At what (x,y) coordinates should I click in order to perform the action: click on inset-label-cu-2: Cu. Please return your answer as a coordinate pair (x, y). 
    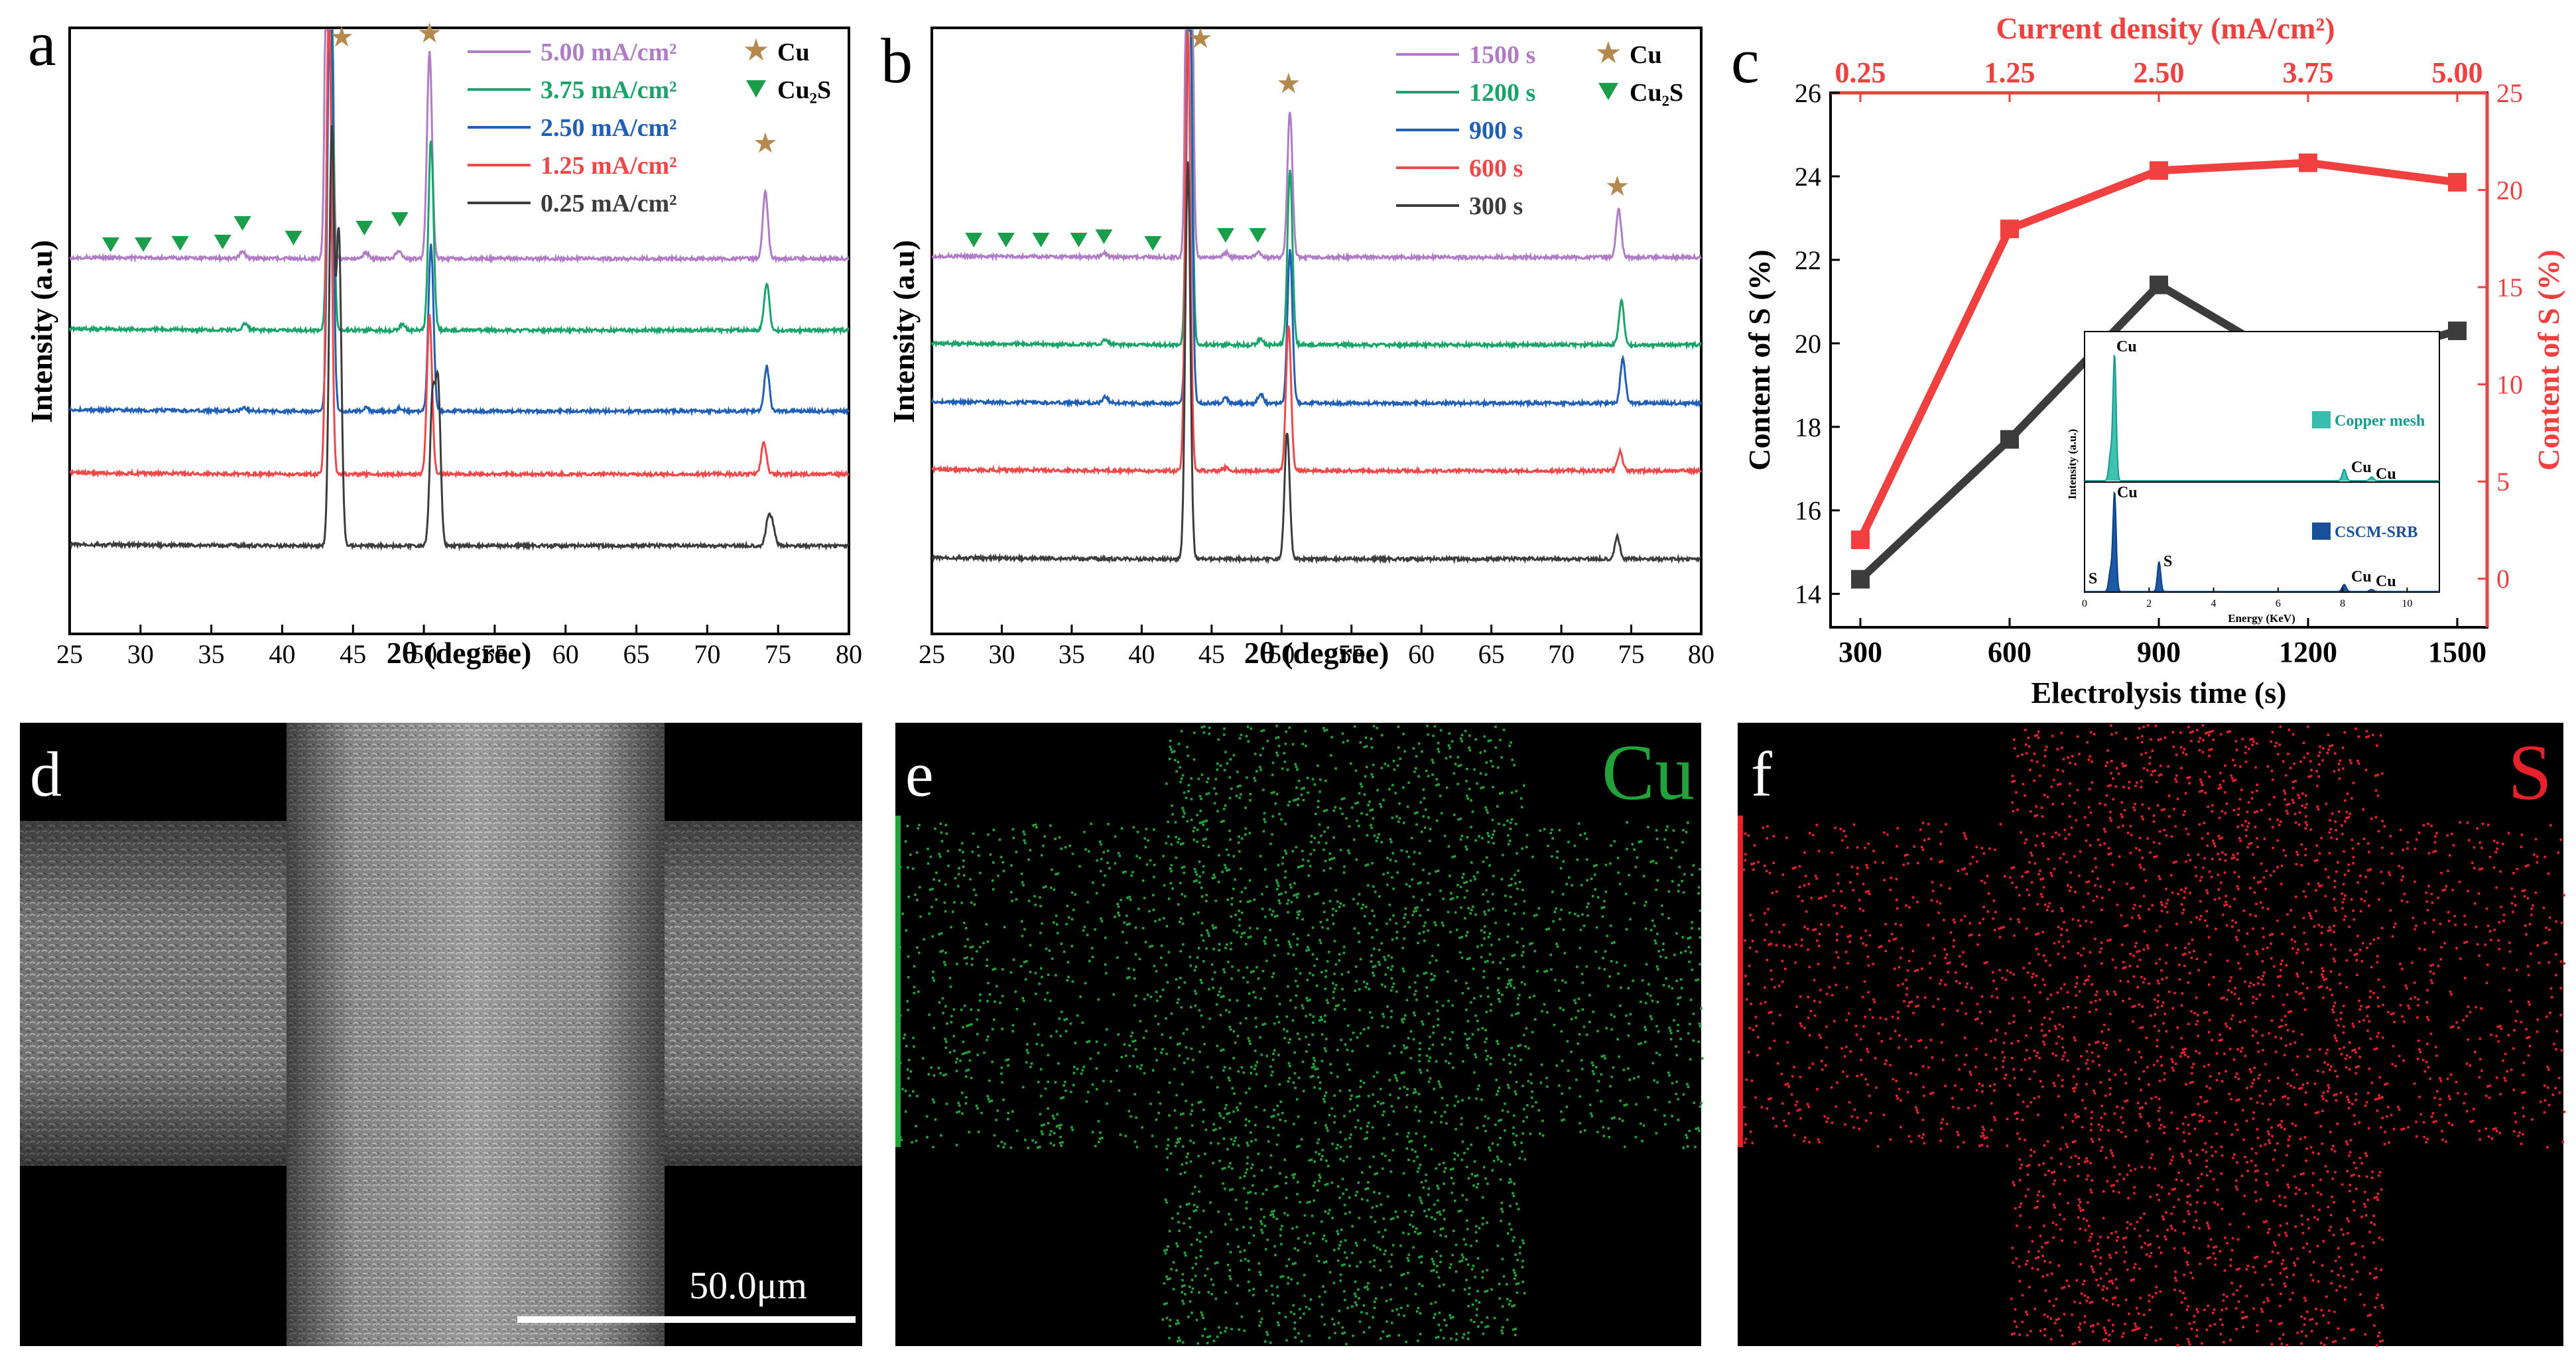
    Looking at the image, I should click on (2362, 467).